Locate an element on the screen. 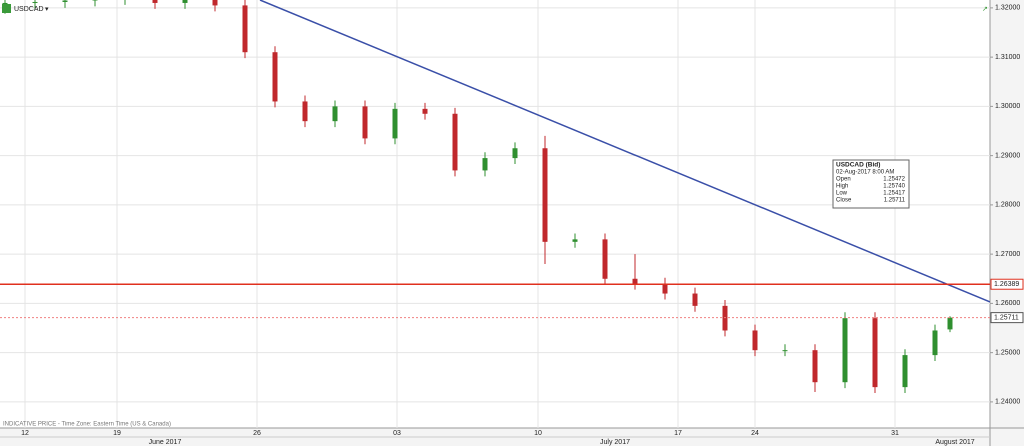 The width and height of the screenshot is (1024, 446). tooltip-date: 02-Aug-2017 8:00 AM is located at coordinates (865, 173).